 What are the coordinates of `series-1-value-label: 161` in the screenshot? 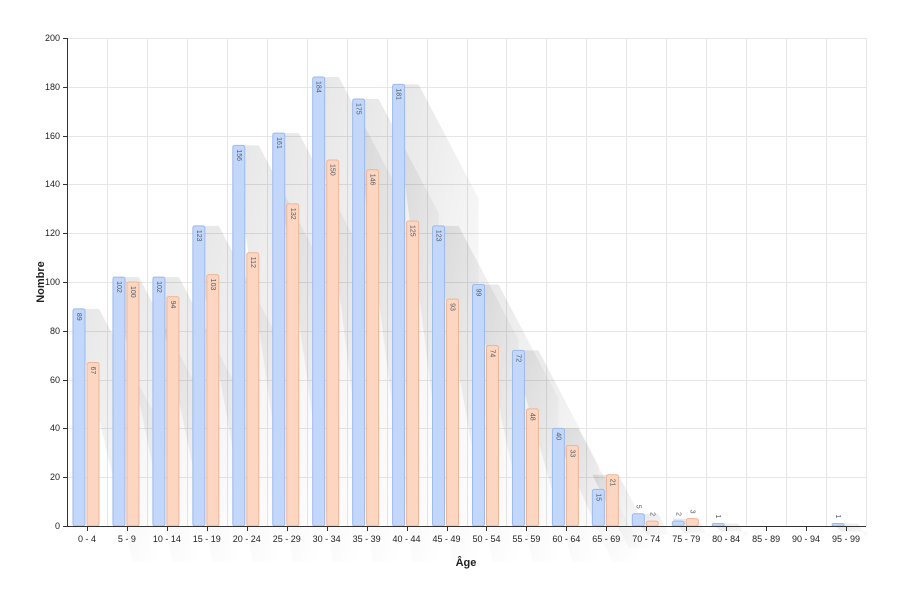 It's located at (278, 143).